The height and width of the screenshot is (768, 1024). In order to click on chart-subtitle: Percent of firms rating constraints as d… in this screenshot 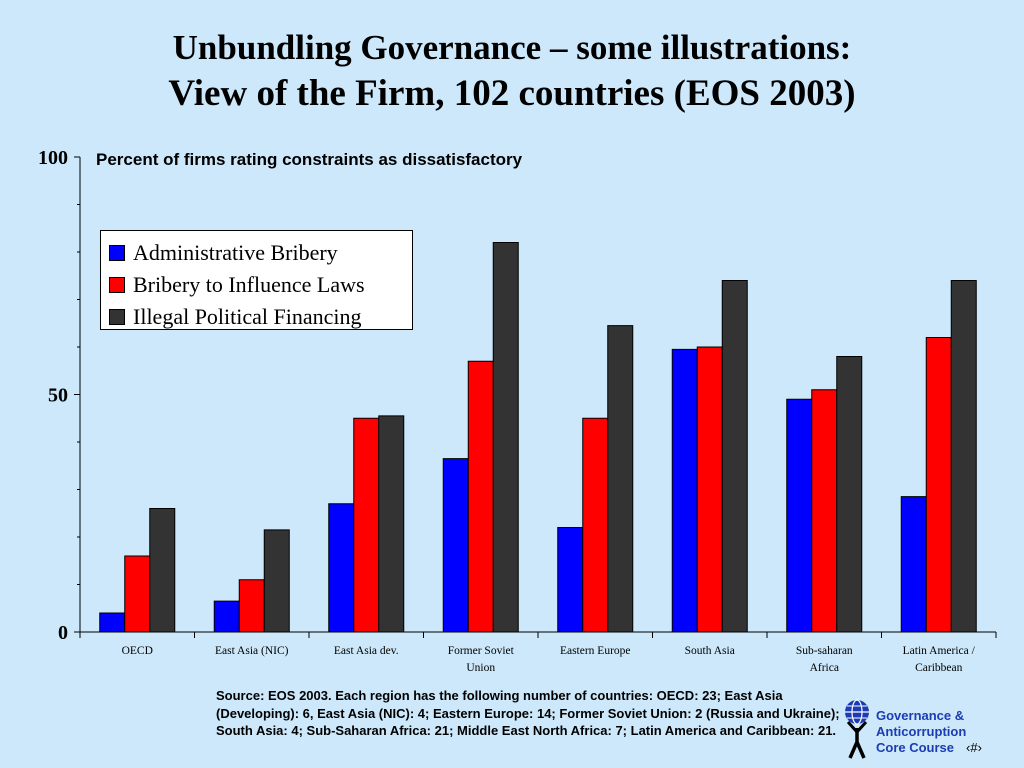, I will do `click(309, 159)`.